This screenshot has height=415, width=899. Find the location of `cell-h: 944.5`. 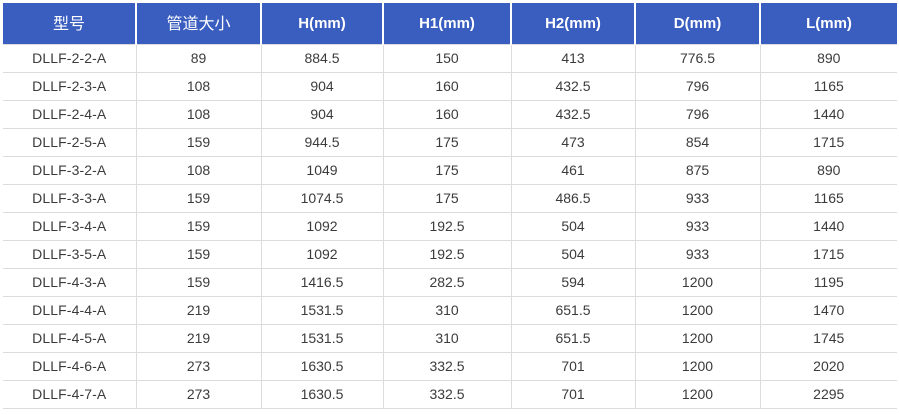

cell-h: 944.5 is located at coordinates (322, 142).